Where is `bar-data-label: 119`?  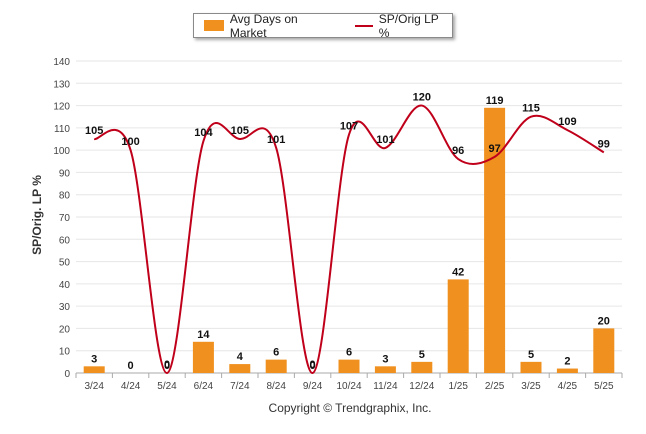 bar-data-label: 119 is located at coordinates (495, 101).